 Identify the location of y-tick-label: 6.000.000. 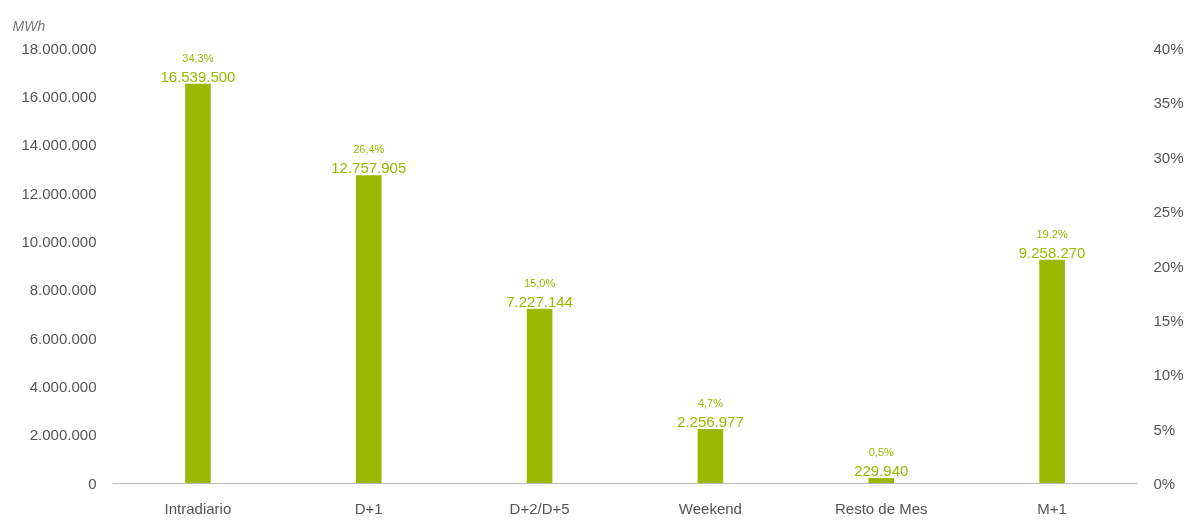
(63, 338).